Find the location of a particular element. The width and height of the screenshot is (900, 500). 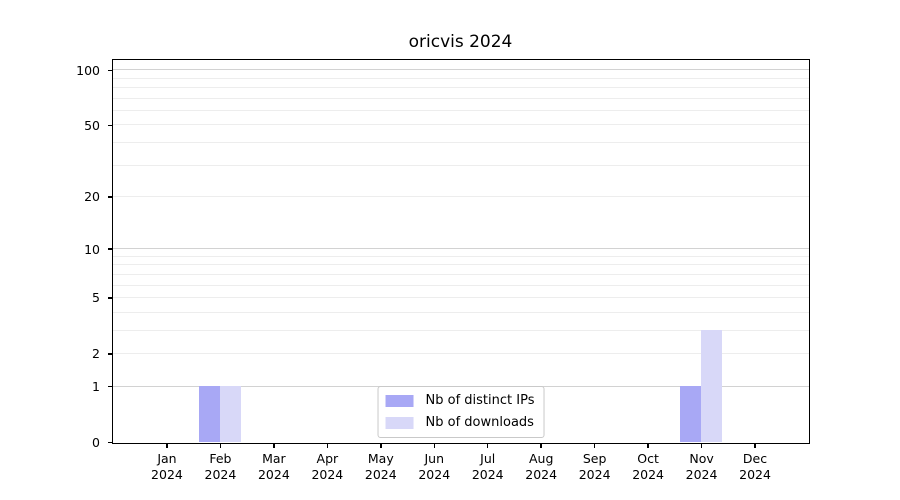

x-tick-label: Apr 2024 is located at coordinates (327, 466).